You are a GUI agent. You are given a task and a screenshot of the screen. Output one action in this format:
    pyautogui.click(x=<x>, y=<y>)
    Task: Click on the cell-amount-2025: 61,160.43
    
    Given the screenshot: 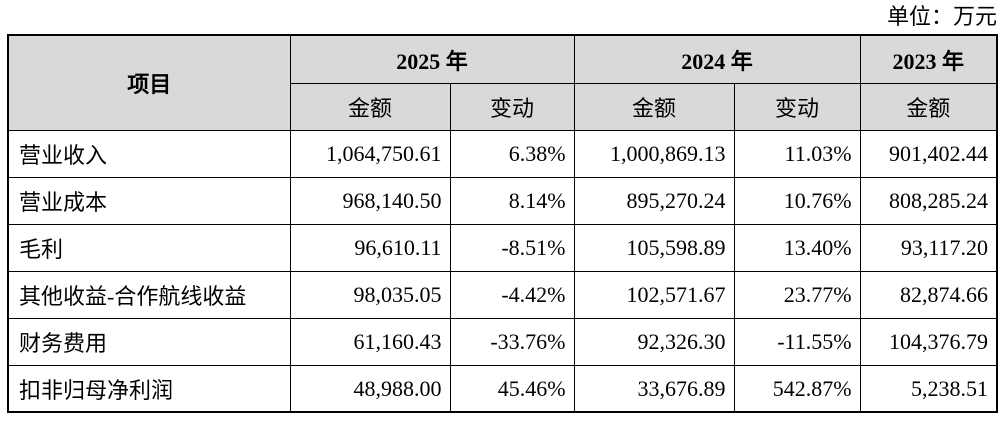 What is the action you would take?
    pyautogui.click(x=370, y=342)
    